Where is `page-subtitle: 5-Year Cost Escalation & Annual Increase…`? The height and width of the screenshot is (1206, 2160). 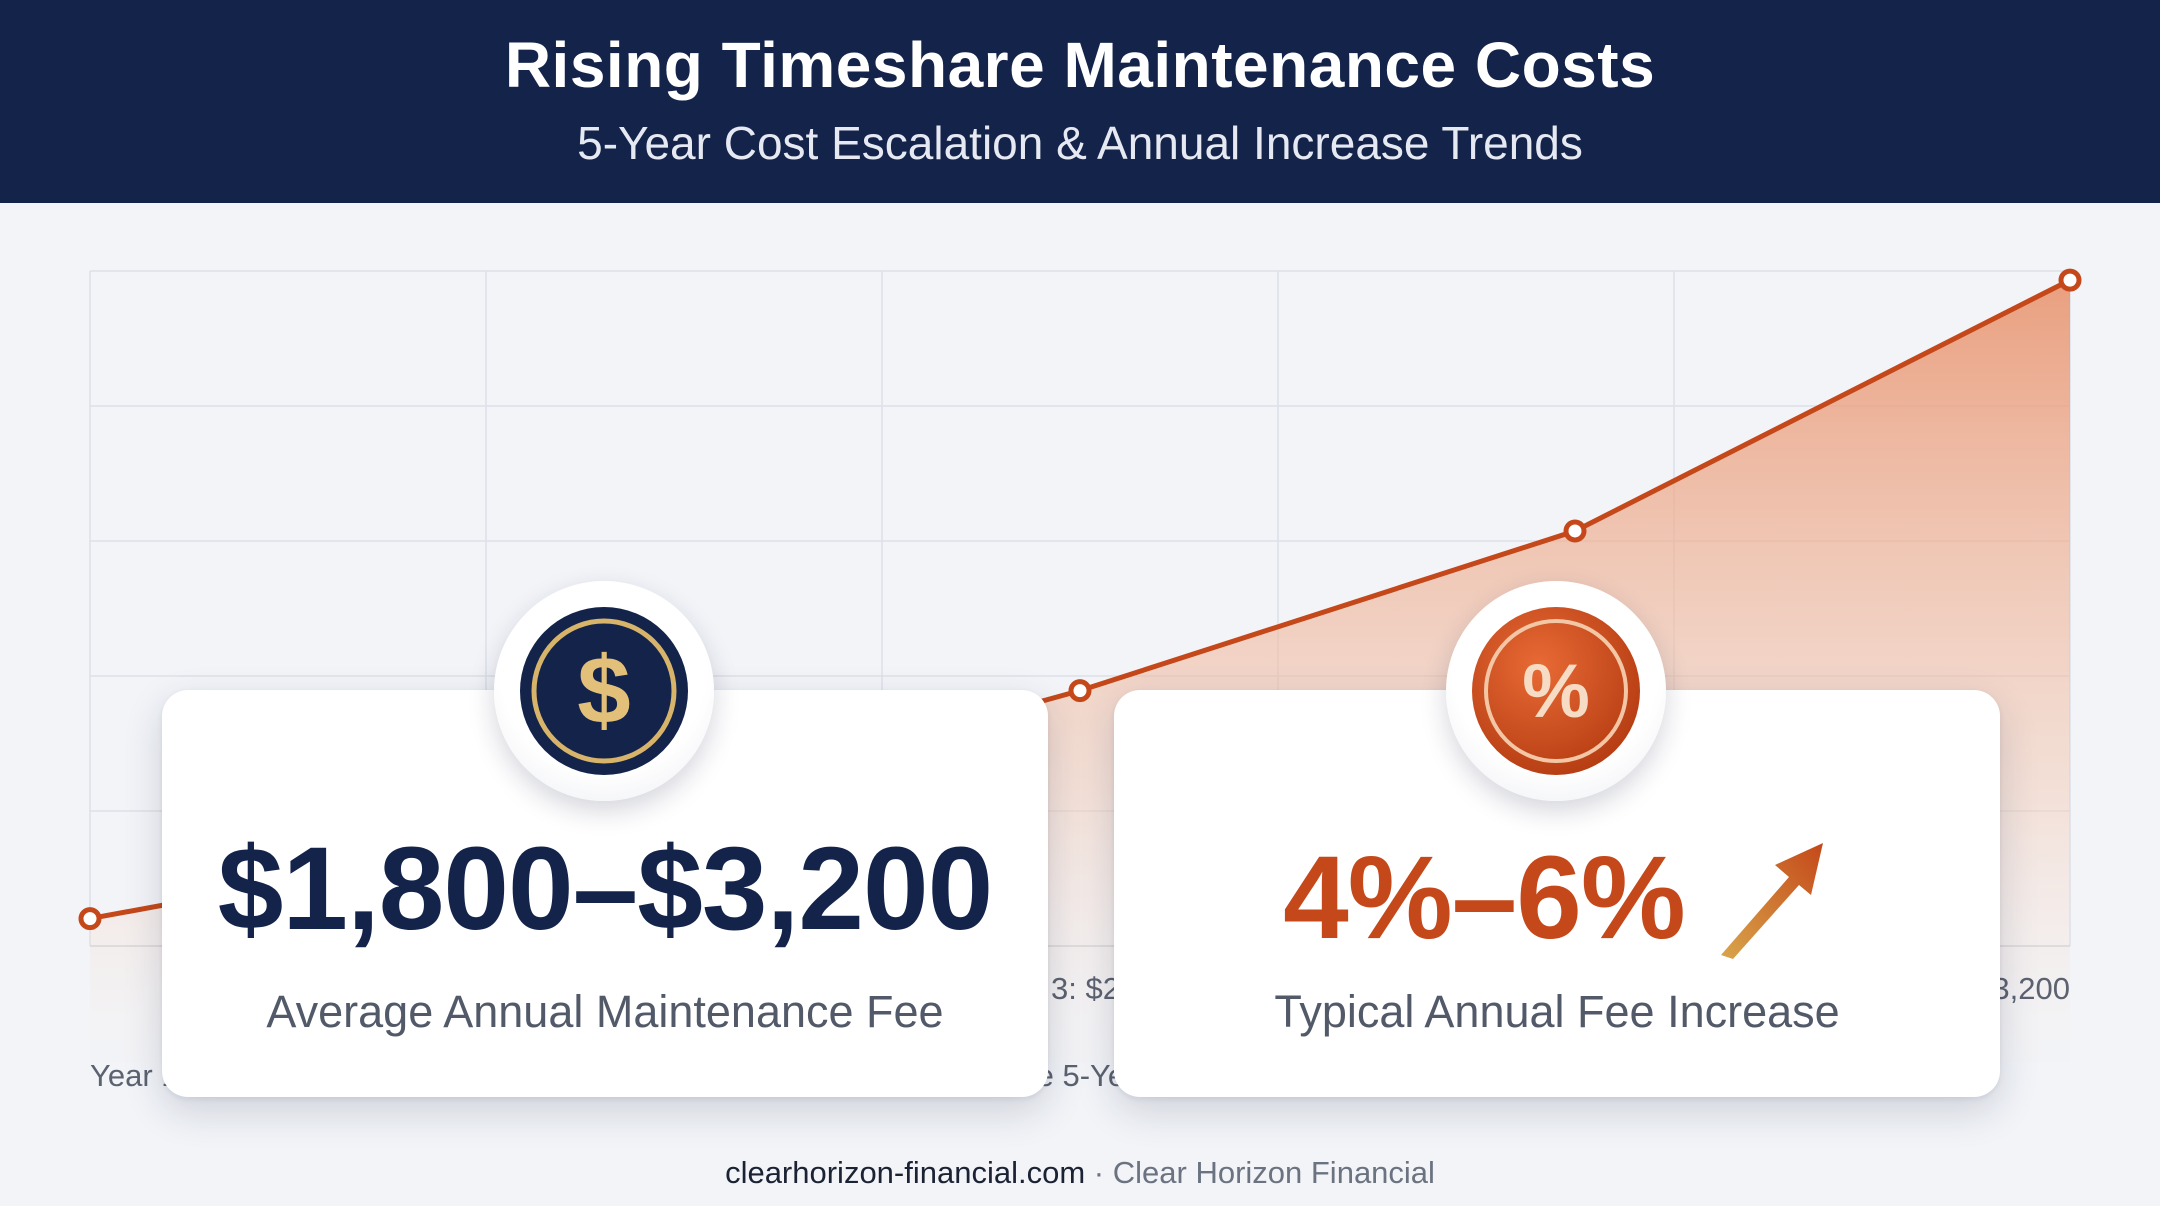 page-subtitle: 5-Year Cost Escalation & Annual Increase… is located at coordinates (1080, 143).